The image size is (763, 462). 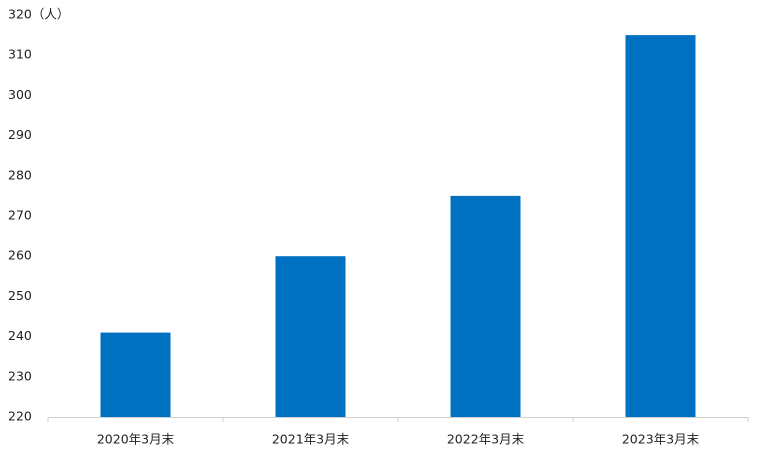 I want to click on y-tick-label: 300, so click(x=20, y=94).